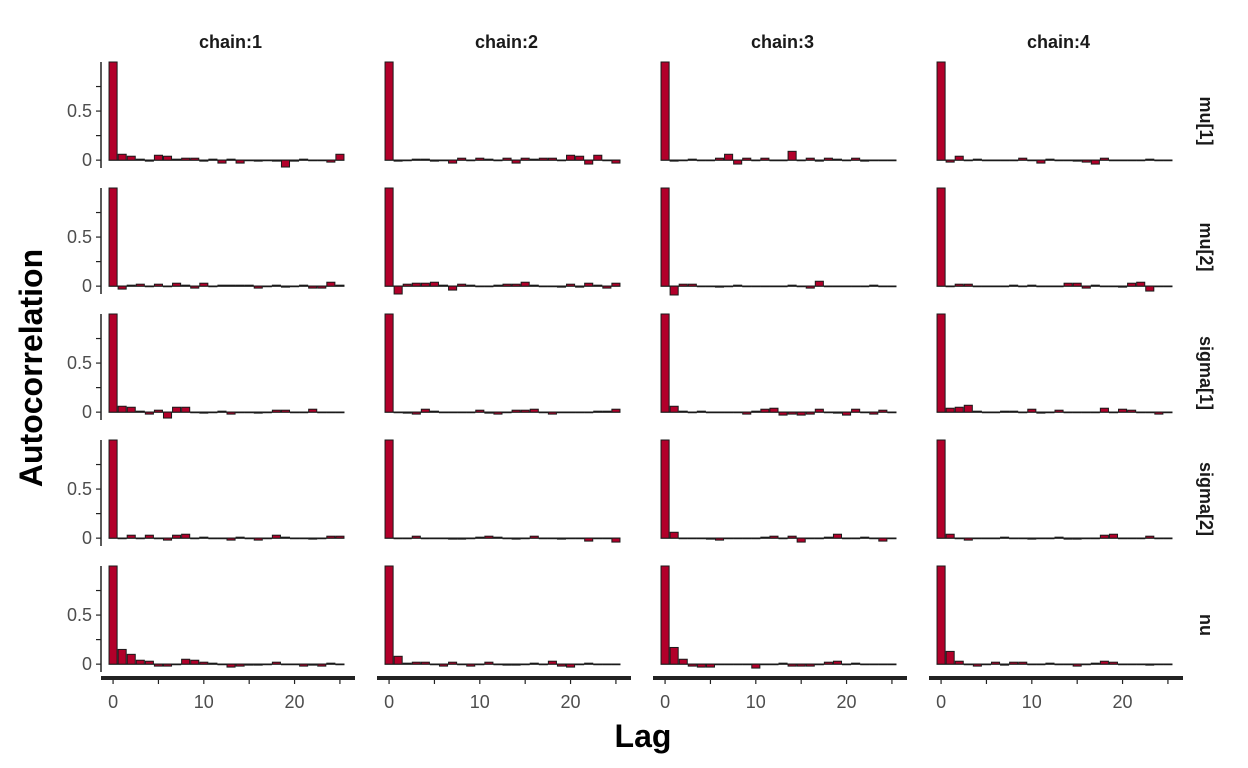  I want to click on strip-label-nu: nu, so click(1206, 625).